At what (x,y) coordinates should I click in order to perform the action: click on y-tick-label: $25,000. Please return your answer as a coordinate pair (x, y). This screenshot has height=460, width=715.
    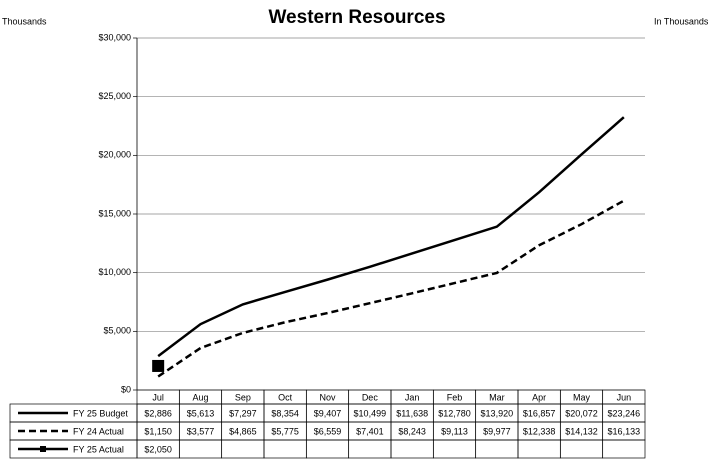
    Looking at the image, I should click on (114, 96).